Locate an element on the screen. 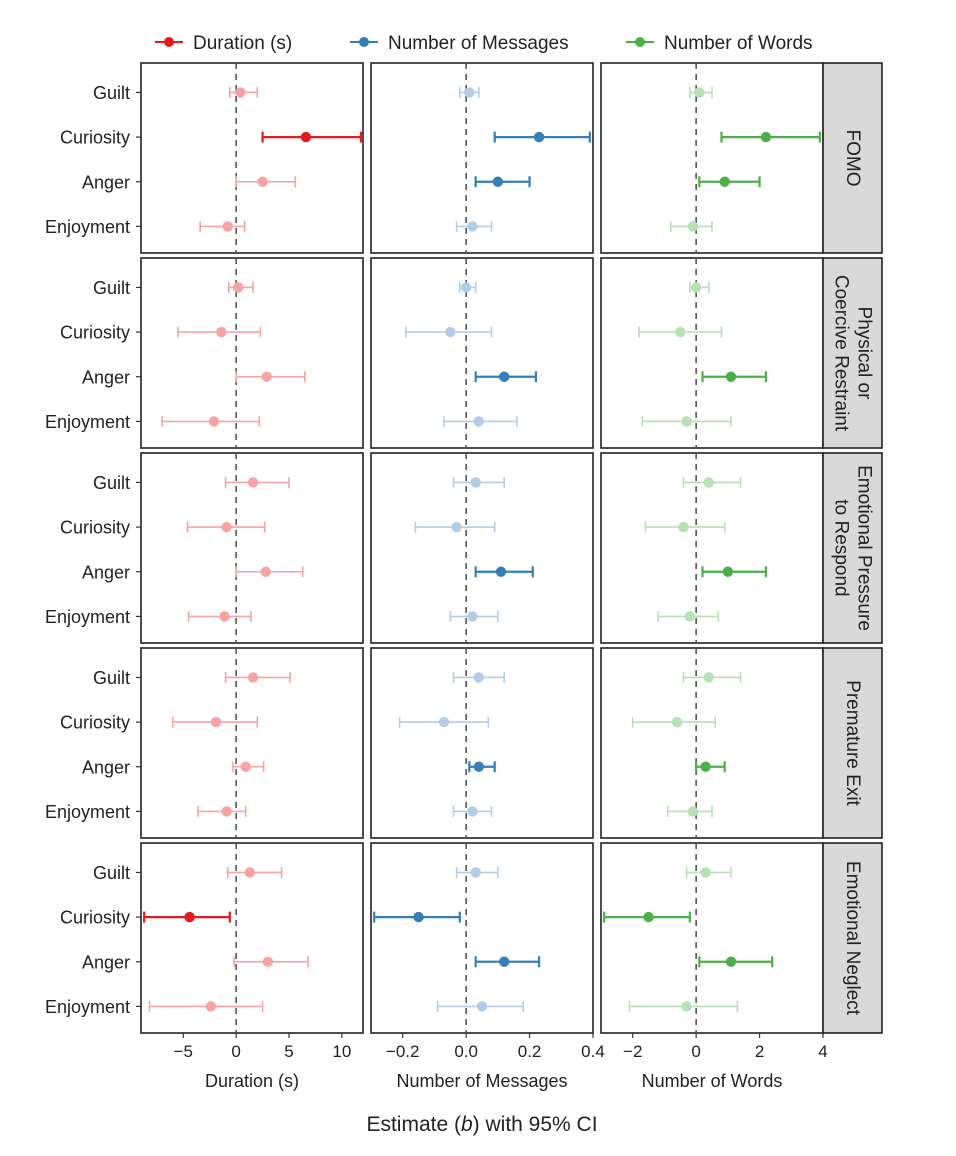  x-tick-label: −5 is located at coordinates (183, 1051).